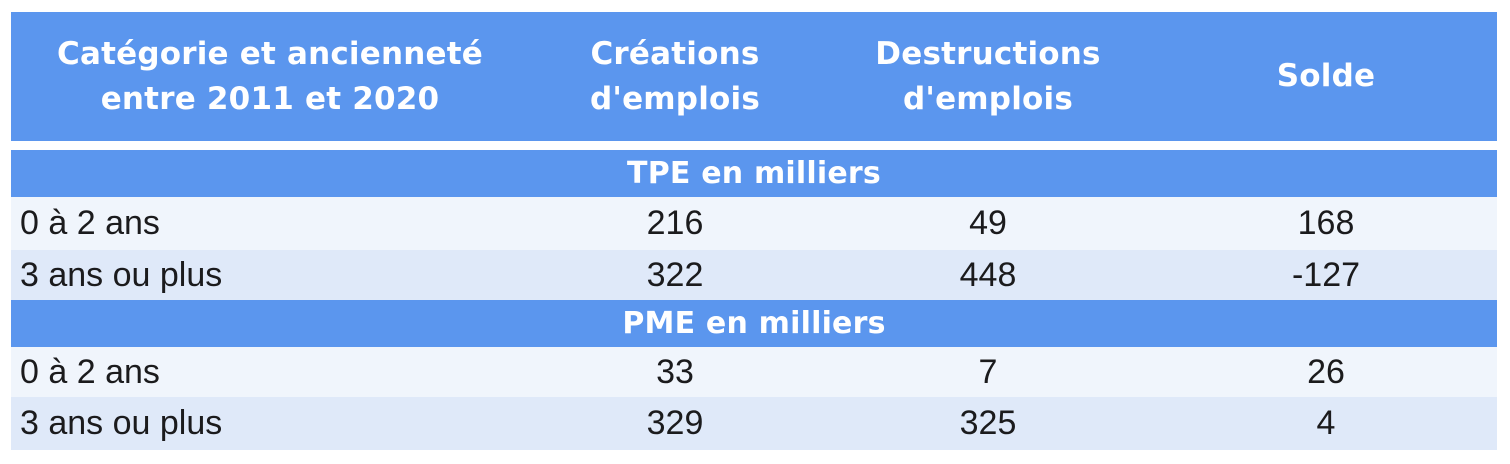 The height and width of the screenshot is (464, 1510). What do you see at coordinates (754, 323) in the screenshot?
I see `section-header-pme: PME en milliers` at bounding box center [754, 323].